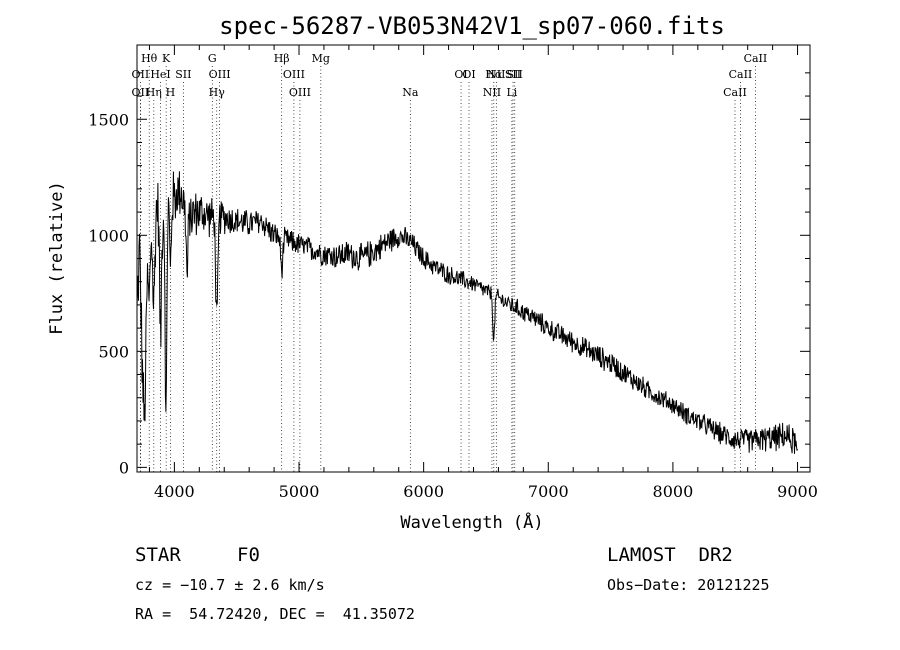  Describe the element at coordinates (423, 491) in the screenshot. I see `x-tick-label: 6000` at that location.